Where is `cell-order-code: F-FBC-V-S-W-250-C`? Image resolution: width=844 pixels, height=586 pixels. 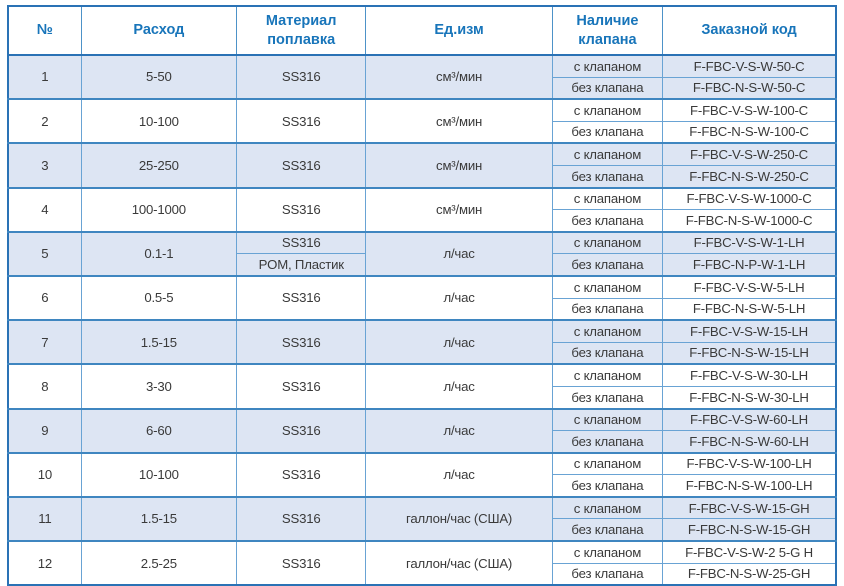
cell-order-code: F-FBC-V-S-W-250-C is located at coordinates (749, 154).